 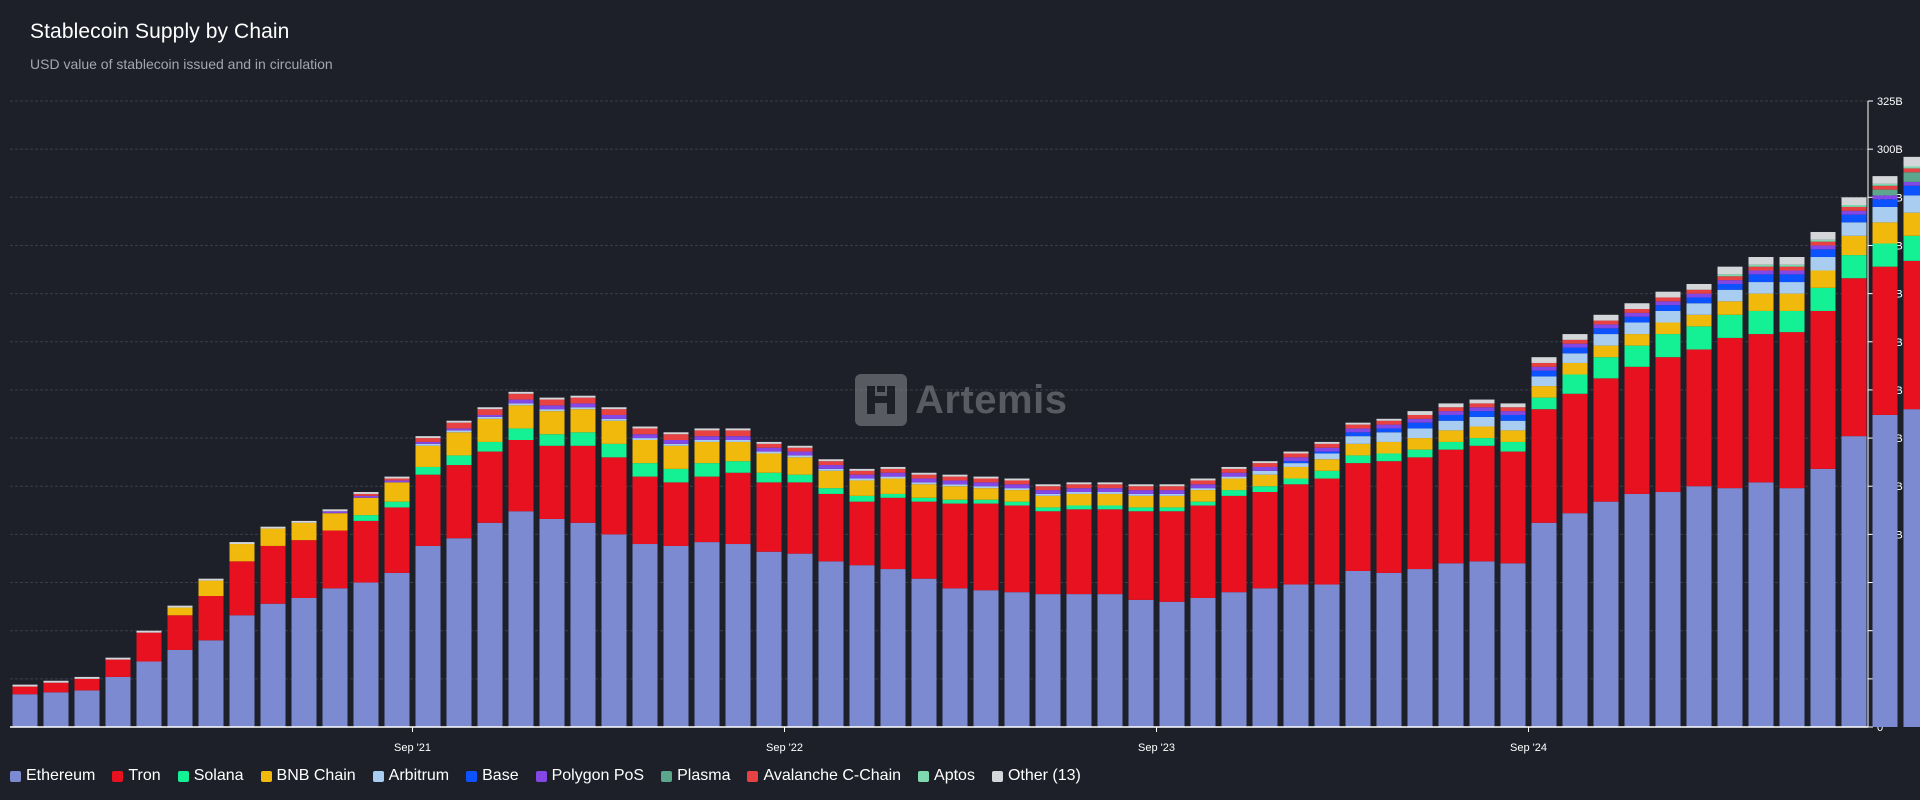 What do you see at coordinates (492, 776) in the screenshot?
I see `legend-item: Base` at bounding box center [492, 776].